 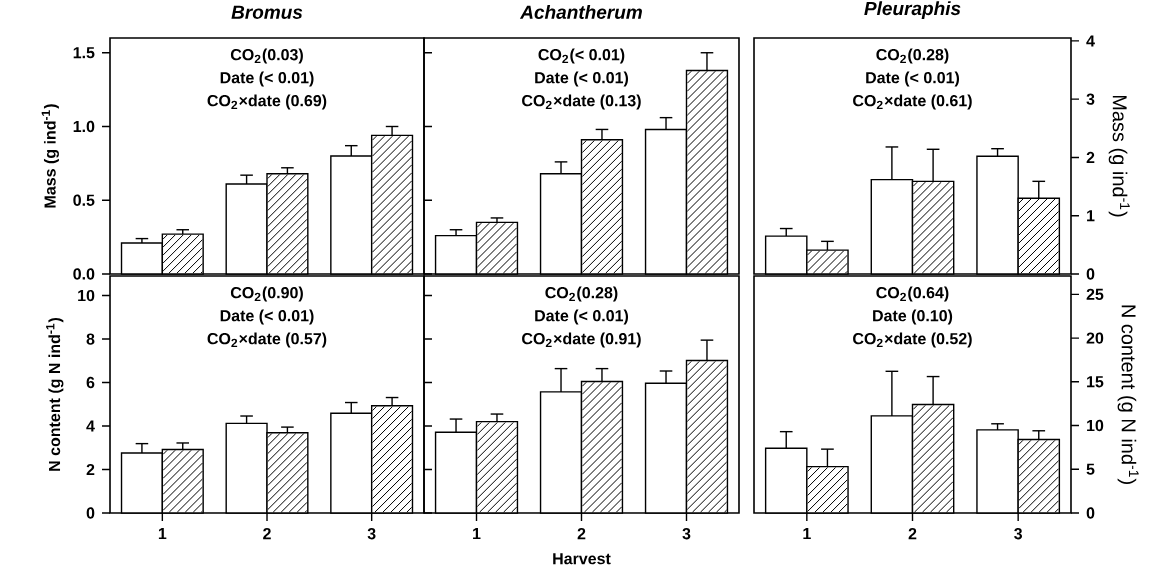 What do you see at coordinates (90, 469) in the screenshot?
I see `y-tick-label: 2` at bounding box center [90, 469].